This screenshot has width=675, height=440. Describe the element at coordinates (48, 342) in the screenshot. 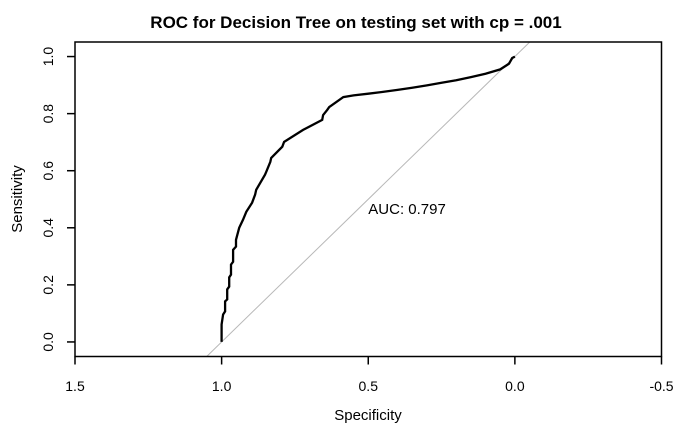

I see `y-axis-tick-label: 0.0` at that location.